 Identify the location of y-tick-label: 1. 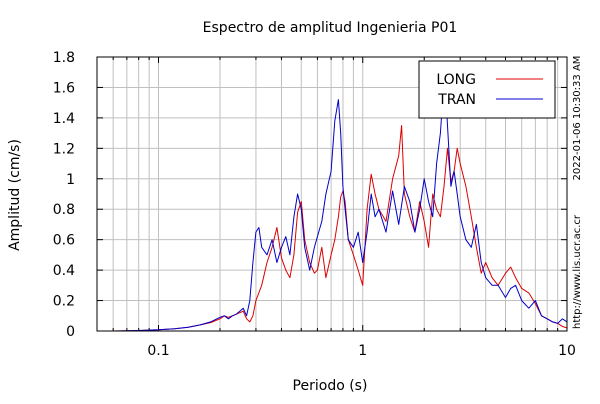
(70, 180).